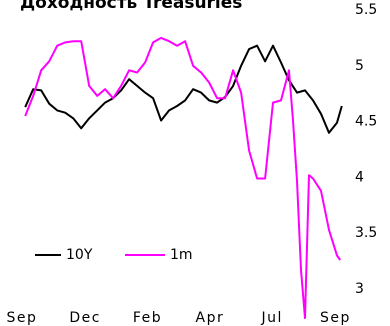  Describe the element at coordinates (147, 318) in the screenshot. I see `x-tick-label: Feb` at that location.